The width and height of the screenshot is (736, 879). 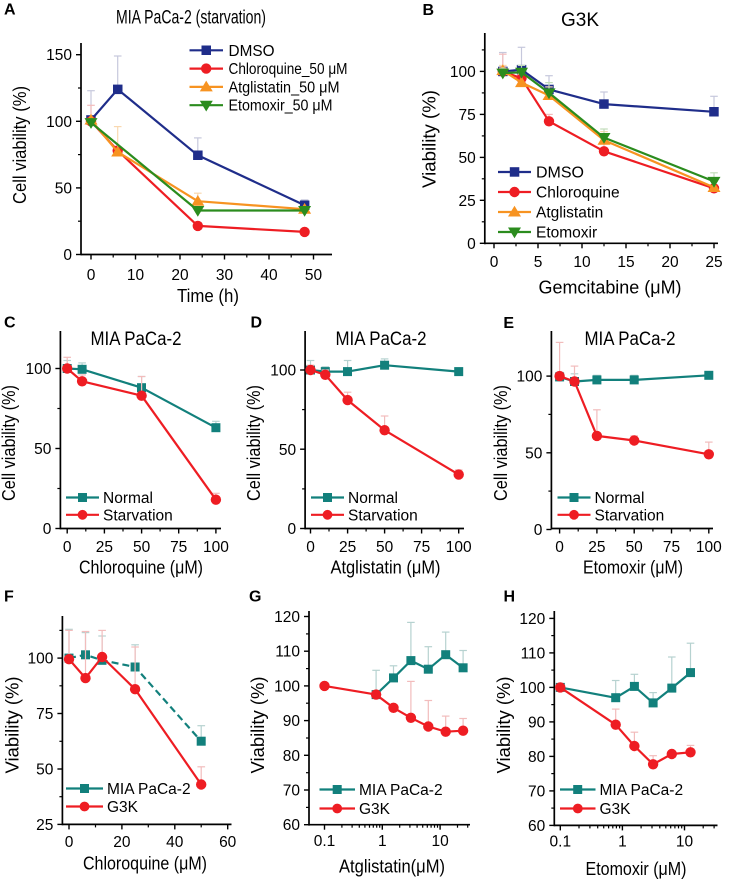 What do you see at coordinates (225, 275) in the screenshot?
I see `svg-text: 30` at bounding box center [225, 275].